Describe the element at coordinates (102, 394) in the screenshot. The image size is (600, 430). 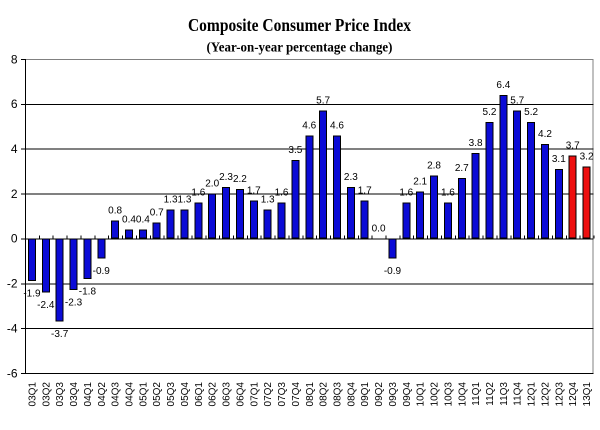
I see `svg-text: 04Q2` at that location.